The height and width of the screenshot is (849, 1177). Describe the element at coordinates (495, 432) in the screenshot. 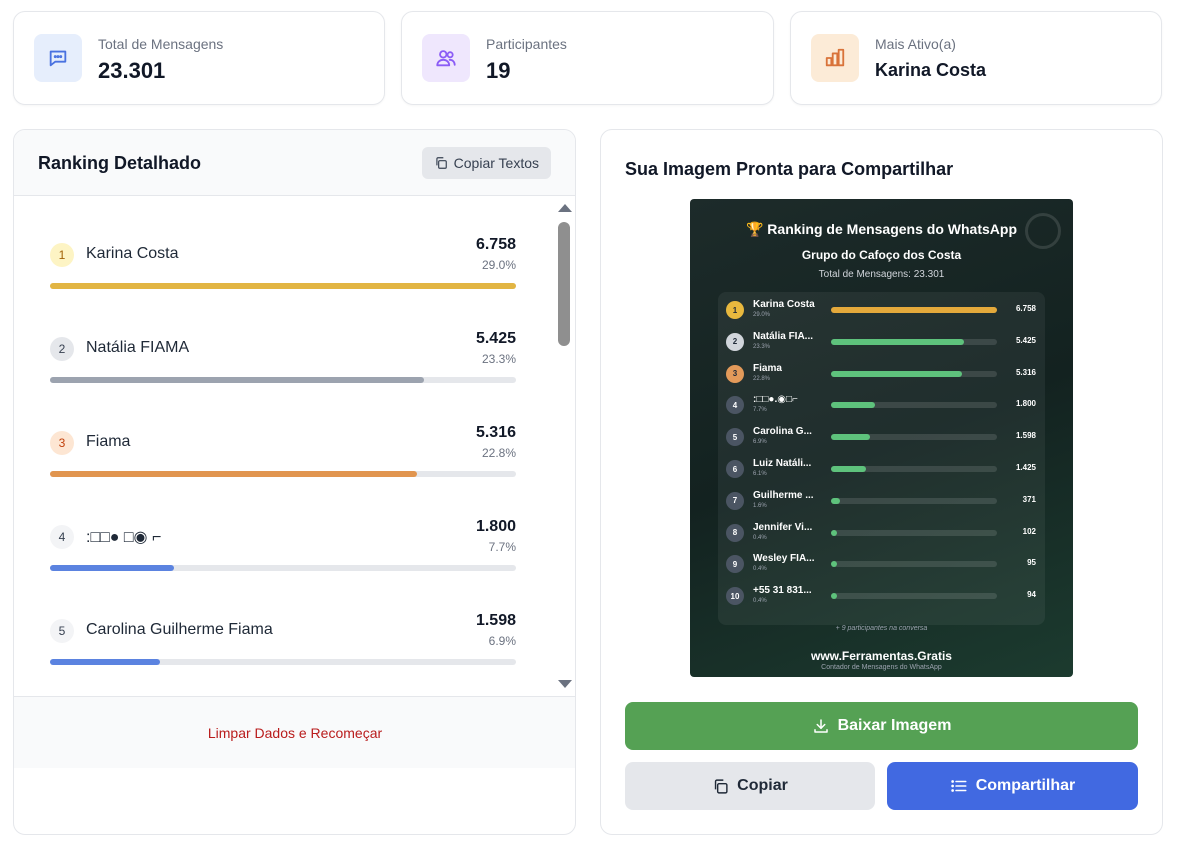

I see `message-count: 5.316` at that location.